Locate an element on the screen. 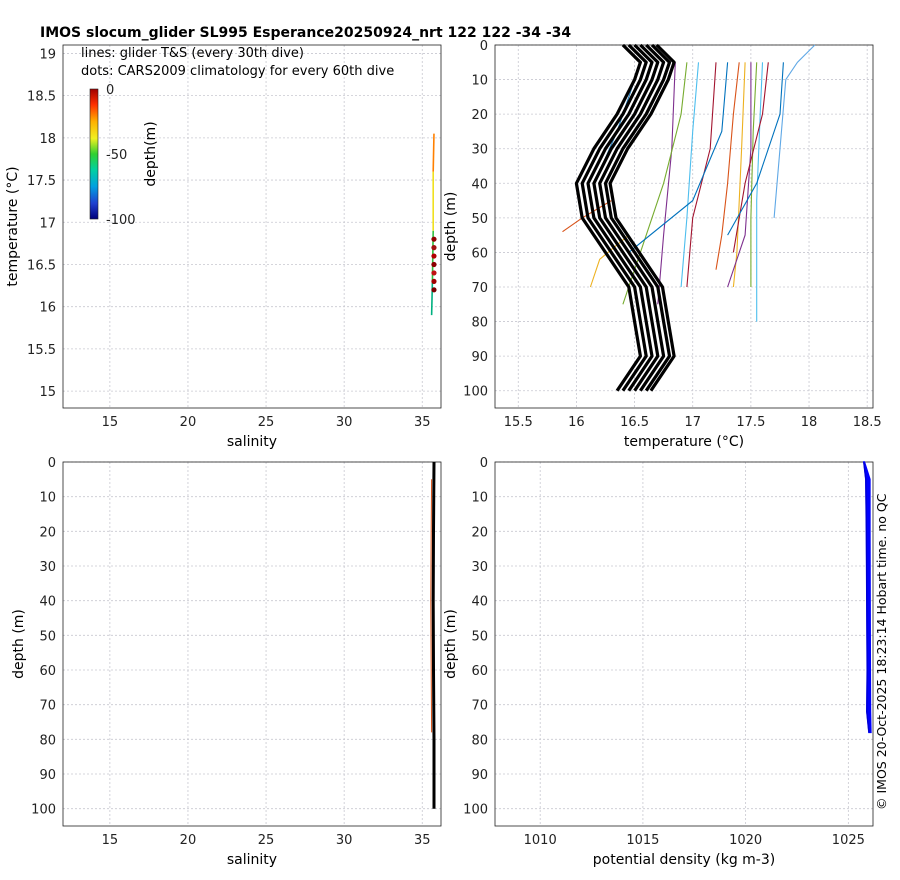 The image size is (900, 880). x-tick-label: 1010 is located at coordinates (540, 840).